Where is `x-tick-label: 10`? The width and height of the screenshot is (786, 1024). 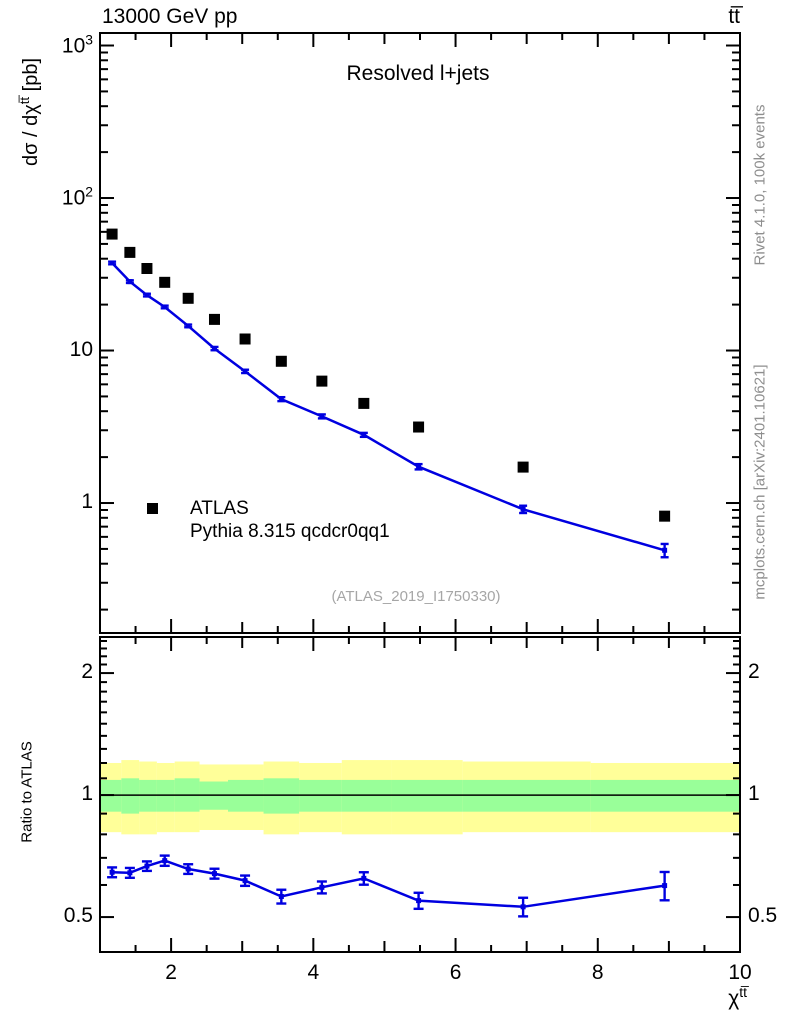
x-tick-label: 10 is located at coordinates (740, 972).